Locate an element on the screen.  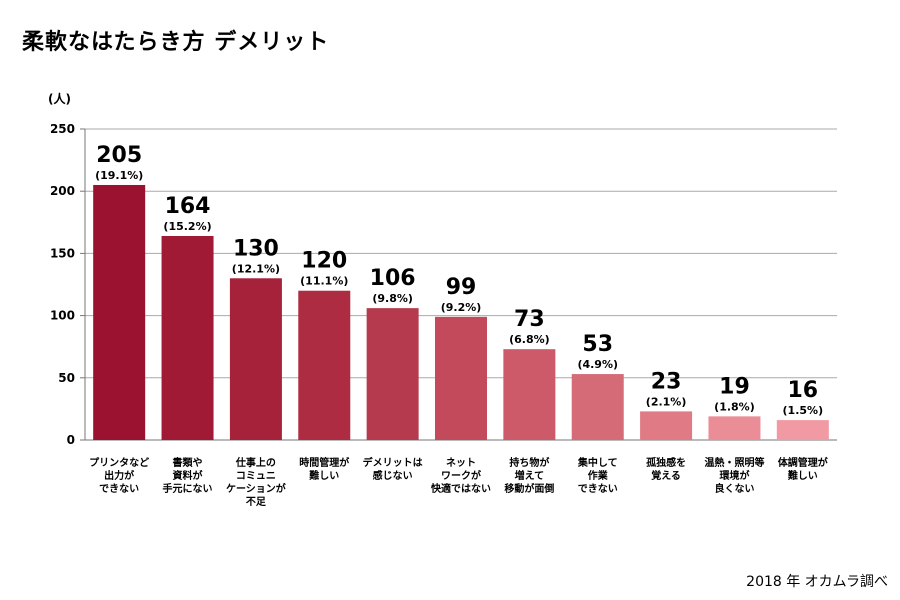
percent-label: (1.8%) is located at coordinates (734, 406).